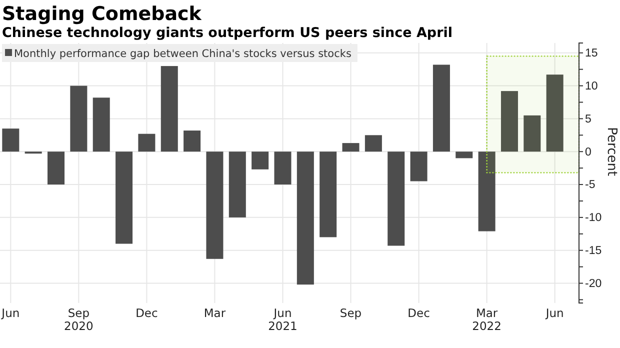 This screenshot has height=348, width=620. Describe the element at coordinates (79, 319) in the screenshot. I see `x-tick-label: Sep 2020` at that location.